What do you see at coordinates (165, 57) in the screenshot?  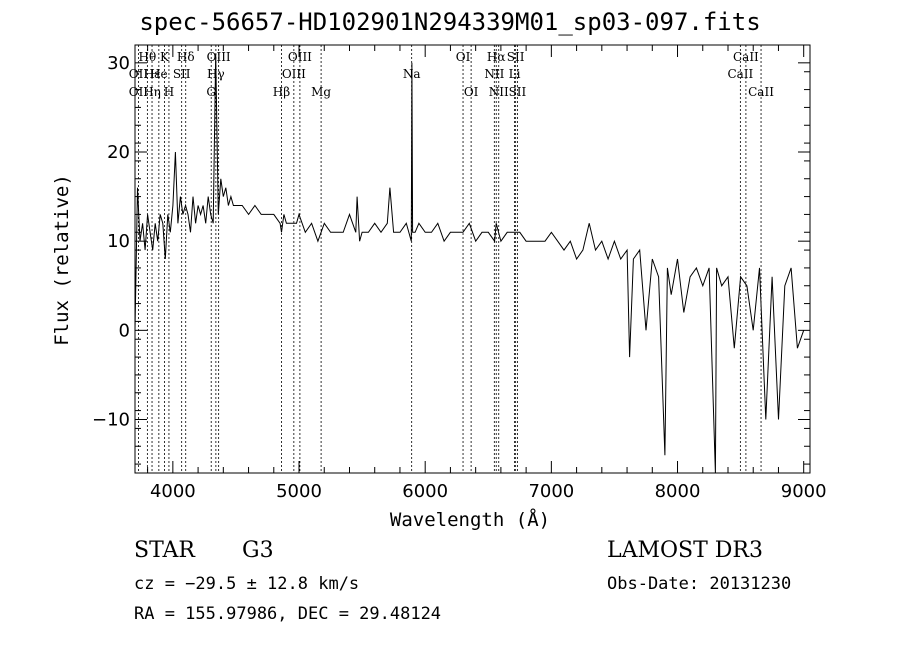 I see `line-id-label: K` at bounding box center [165, 57].